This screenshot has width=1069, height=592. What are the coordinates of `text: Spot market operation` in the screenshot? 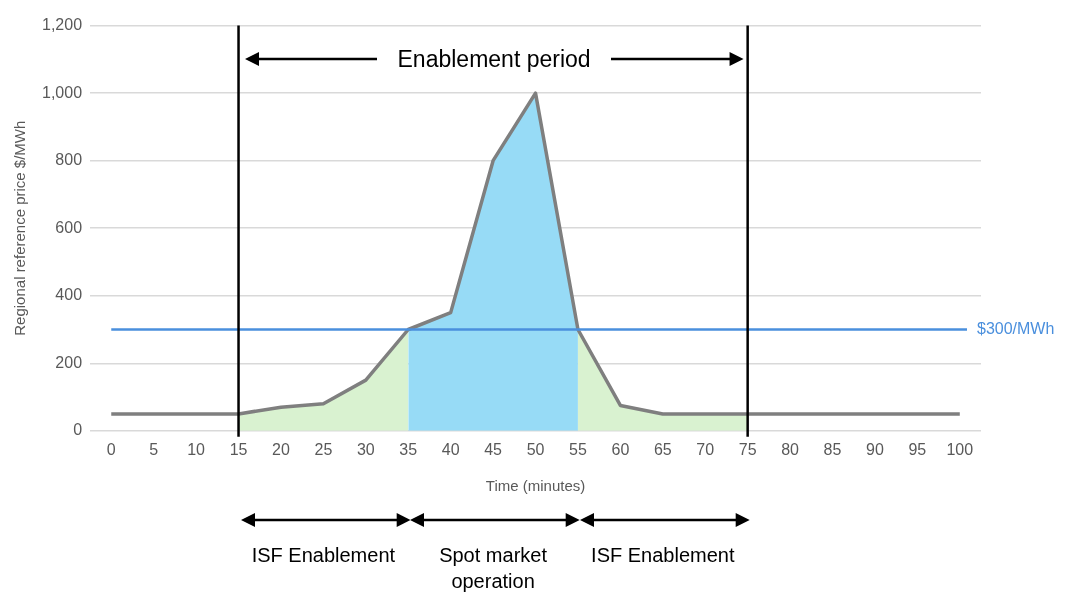 It's located at (493, 567).